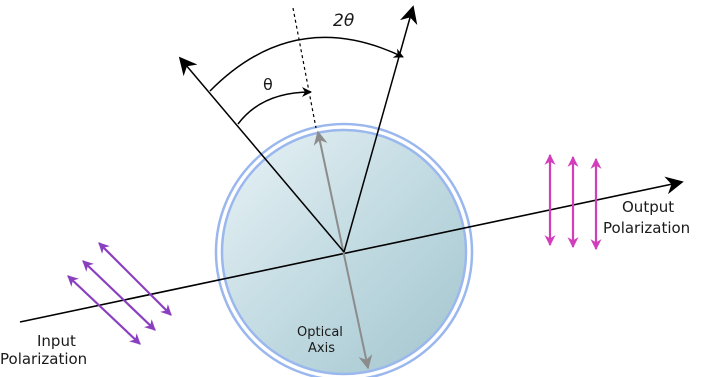  What do you see at coordinates (321, 348) in the screenshot?
I see `optical-axis-label-line2: Axis` at bounding box center [321, 348].